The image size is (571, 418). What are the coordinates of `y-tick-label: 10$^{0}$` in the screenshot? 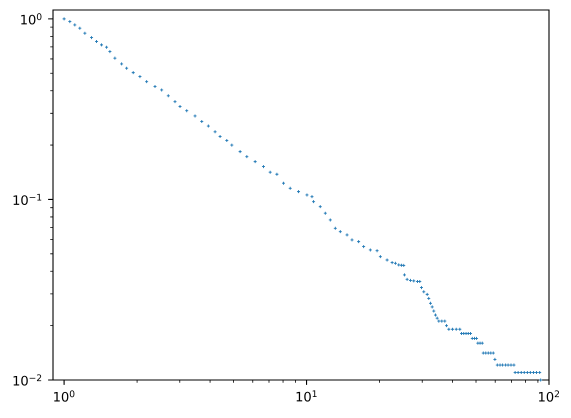 It's located at (31, 19).